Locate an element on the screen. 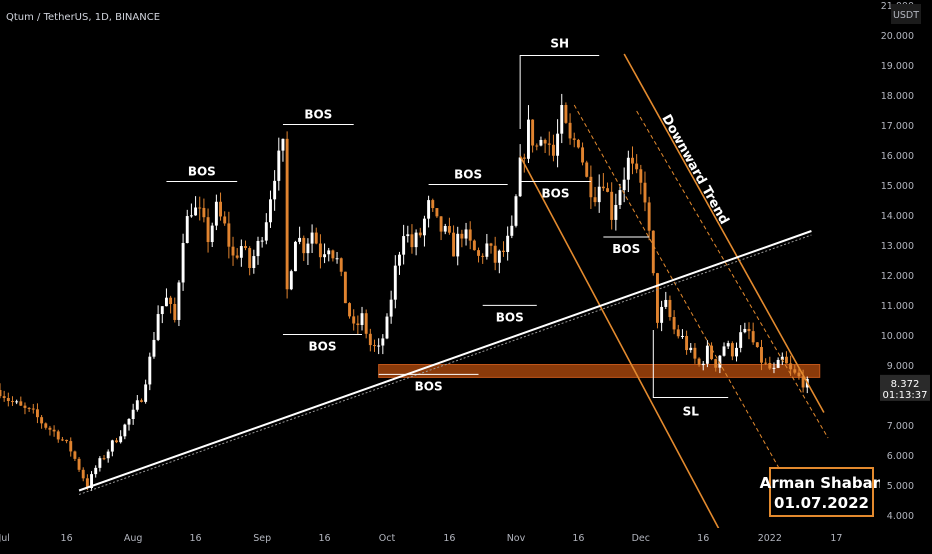 This screenshot has width=932, height=554. sh-line is located at coordinates (559, 92).